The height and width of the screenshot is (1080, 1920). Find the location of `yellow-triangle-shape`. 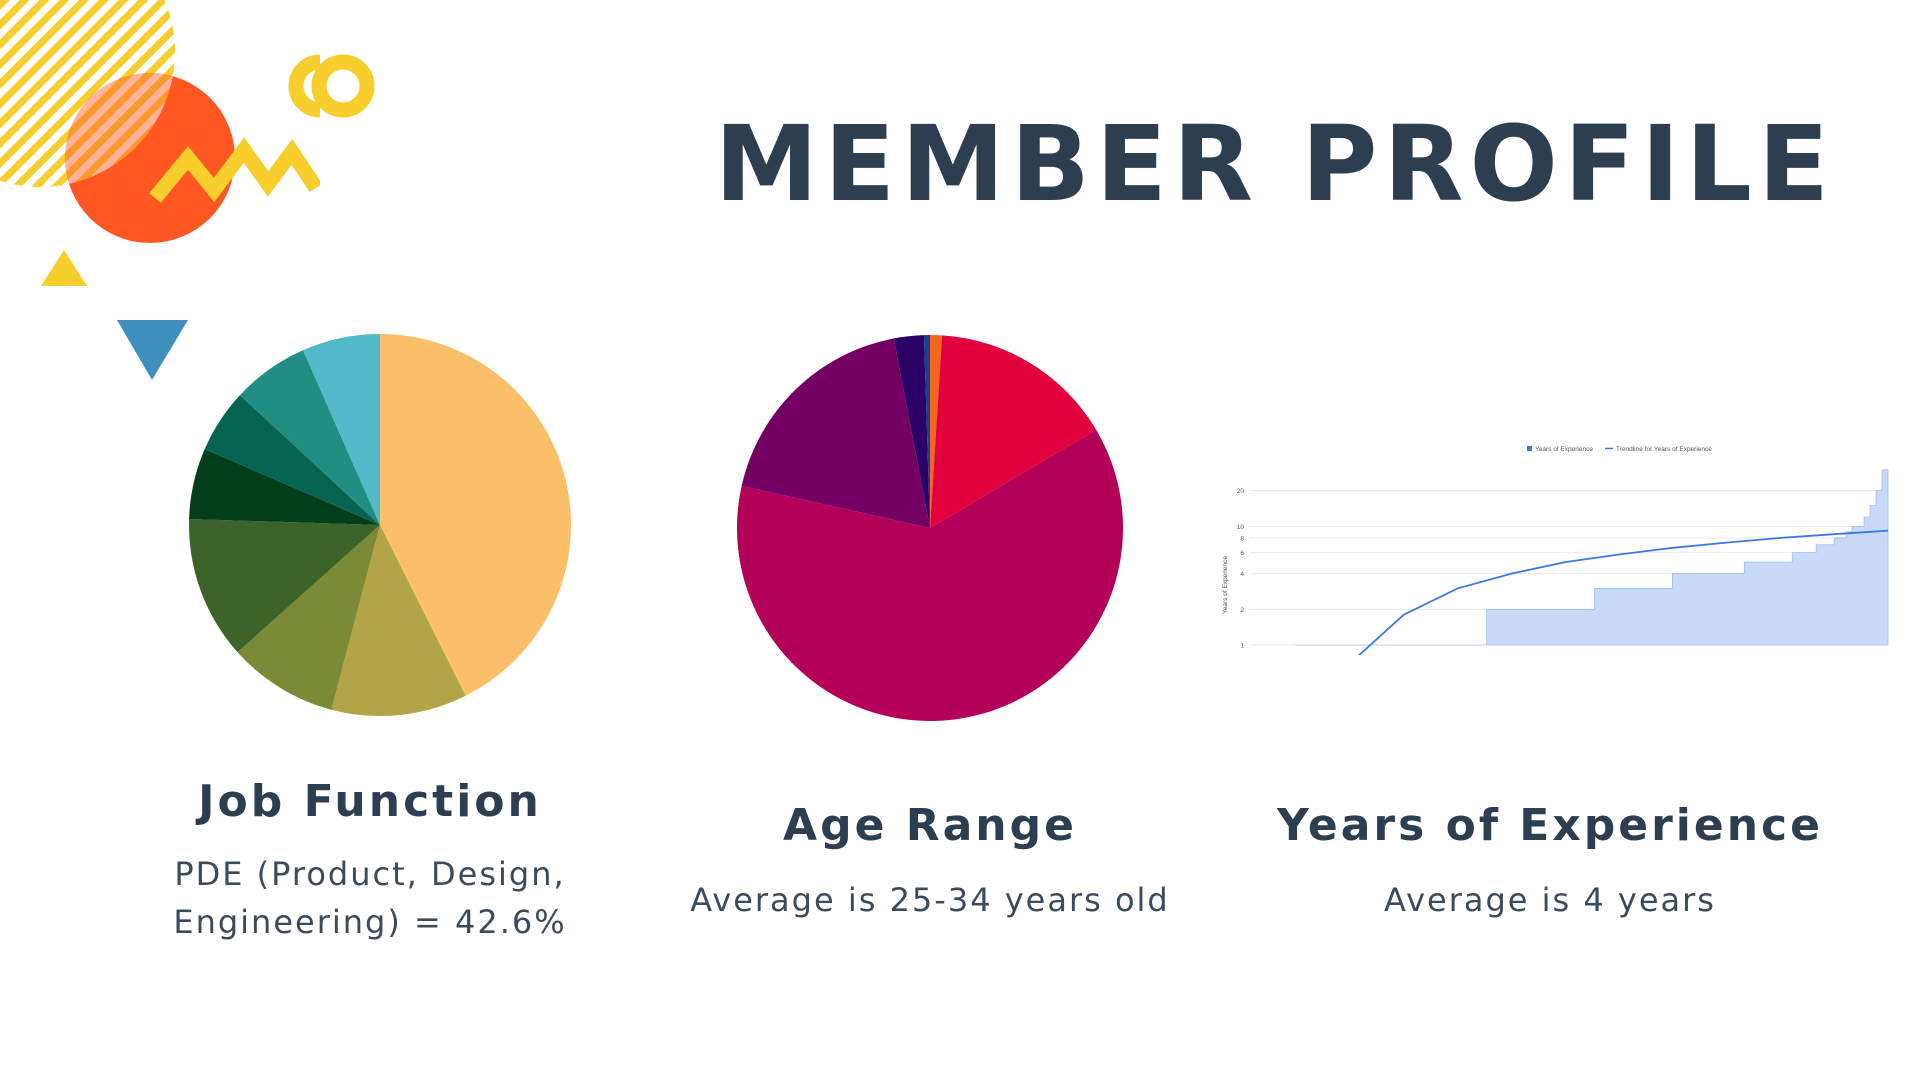

yellow-triangle-shape is located at coordinates (64, 268).